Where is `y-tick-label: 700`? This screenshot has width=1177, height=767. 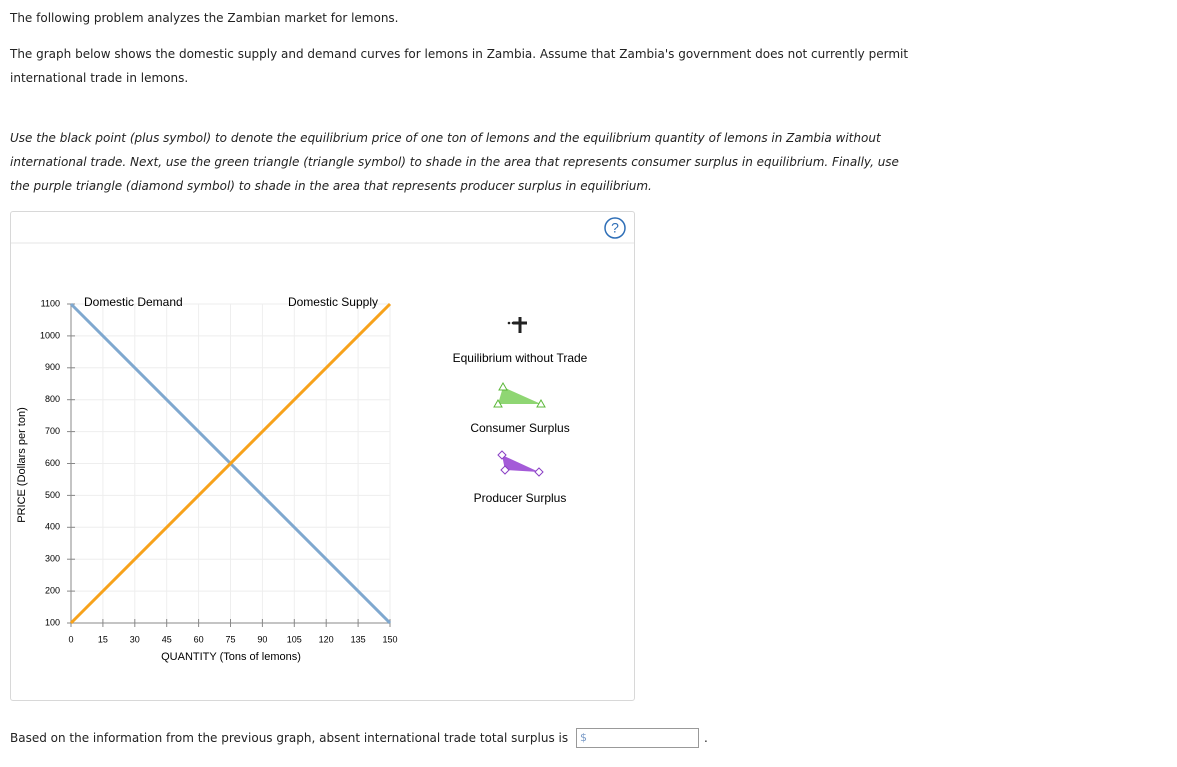
y-tick-label: 700 is located at coordinates (52, 431).